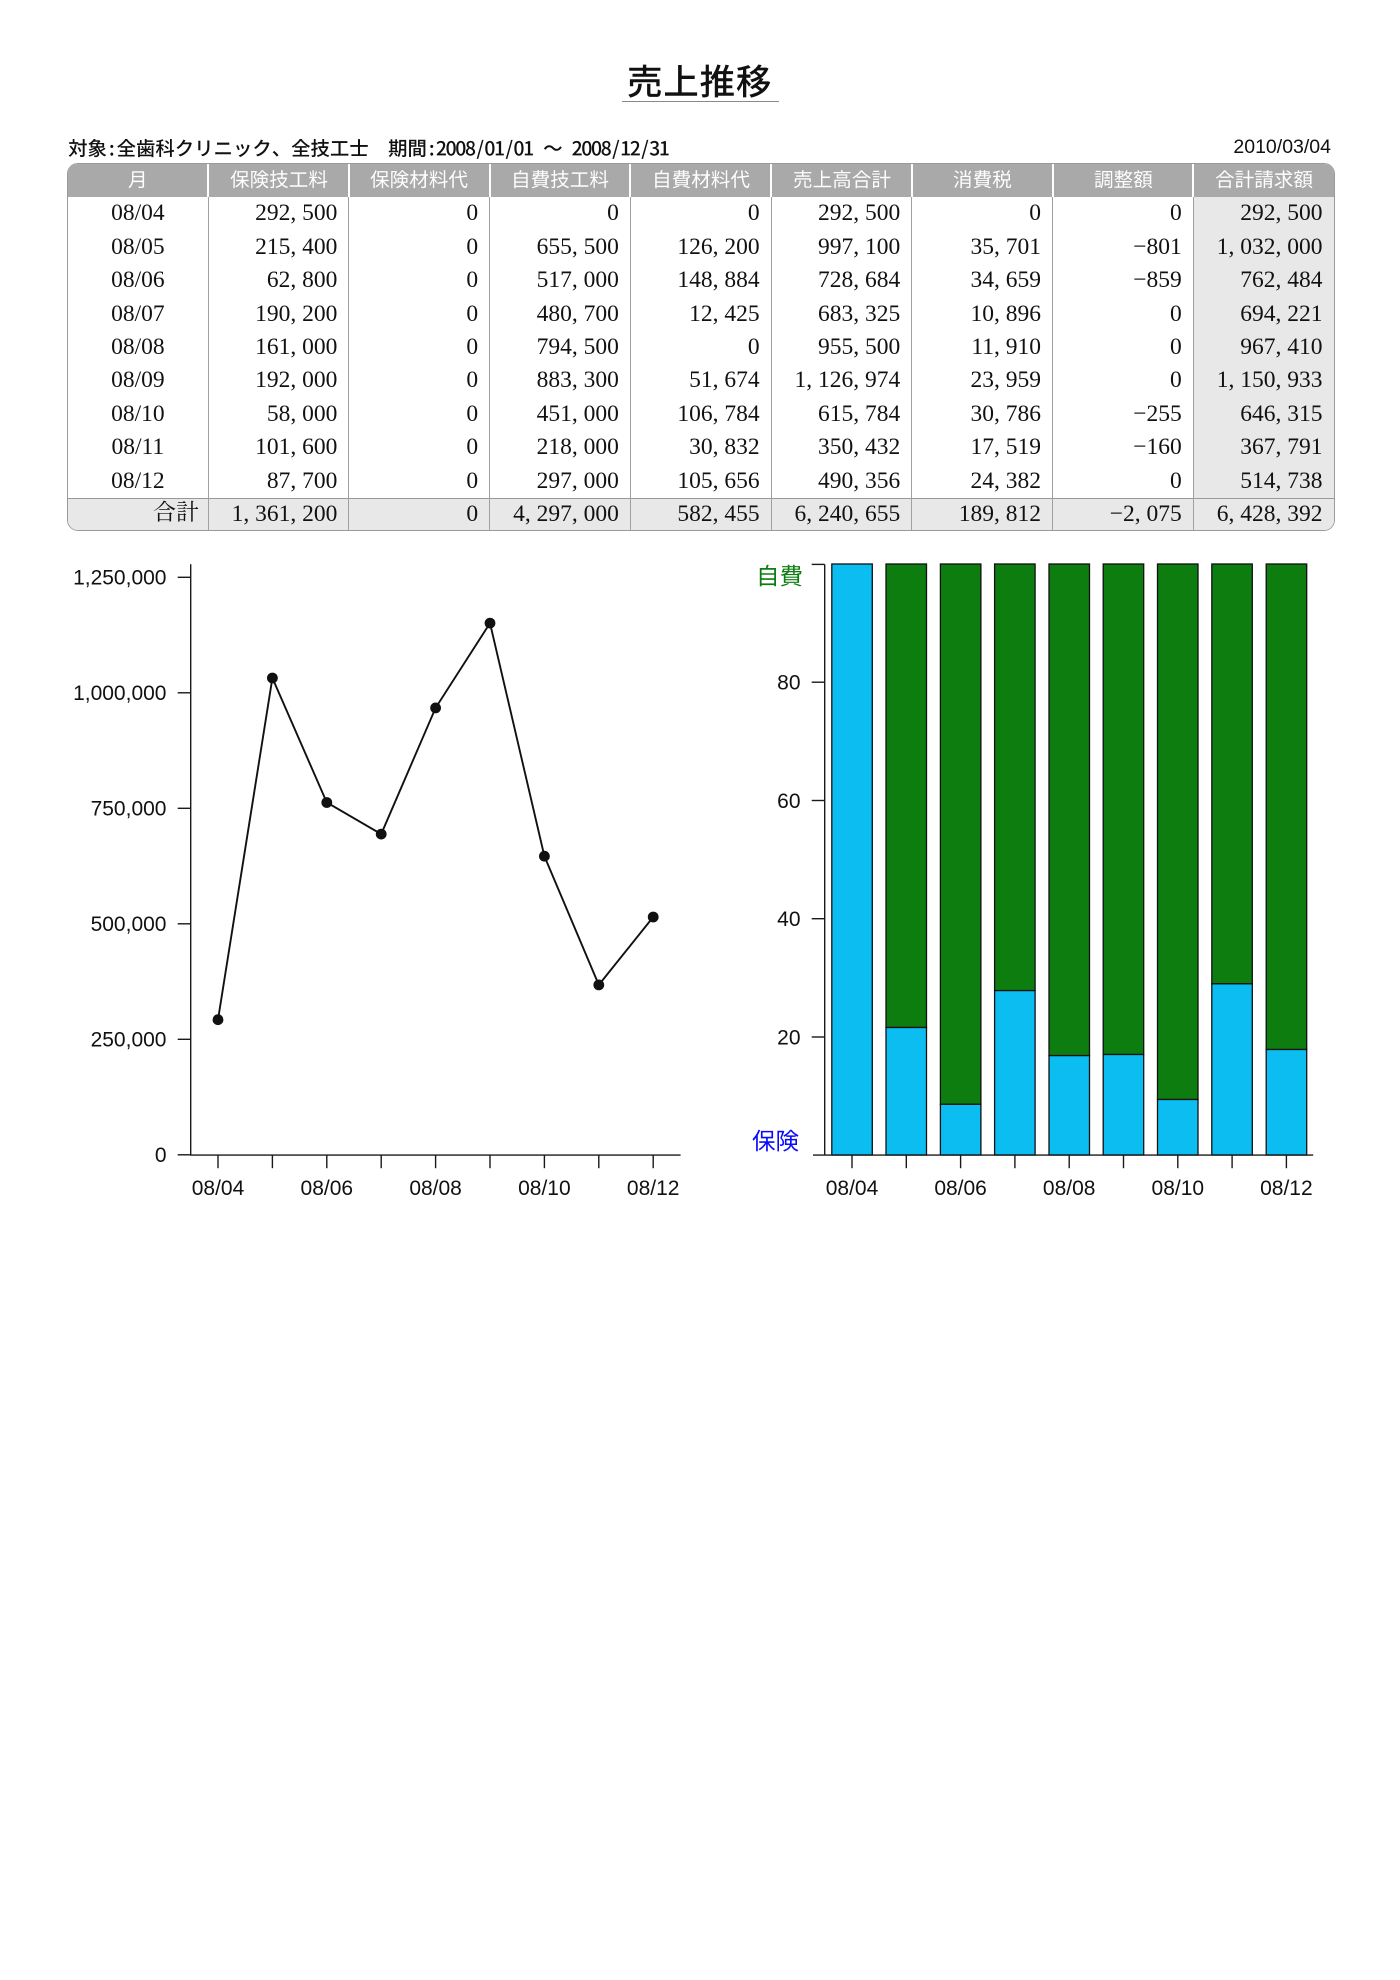 This screenshot has width=1400, height=1980. What do you see at coordinates (788, 683) in the screenshot?
I see `svg-text: 80` at bounding box center [788, 683].